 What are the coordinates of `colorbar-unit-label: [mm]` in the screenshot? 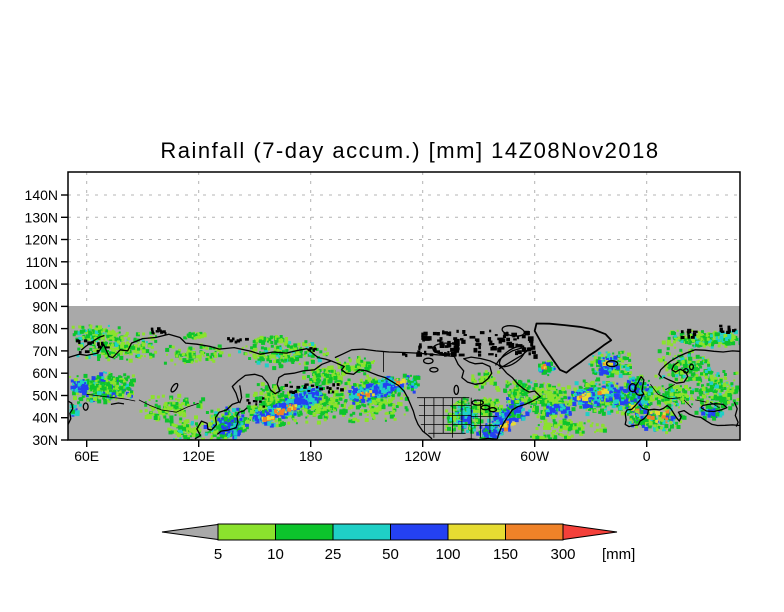 It's located at (618, 554).